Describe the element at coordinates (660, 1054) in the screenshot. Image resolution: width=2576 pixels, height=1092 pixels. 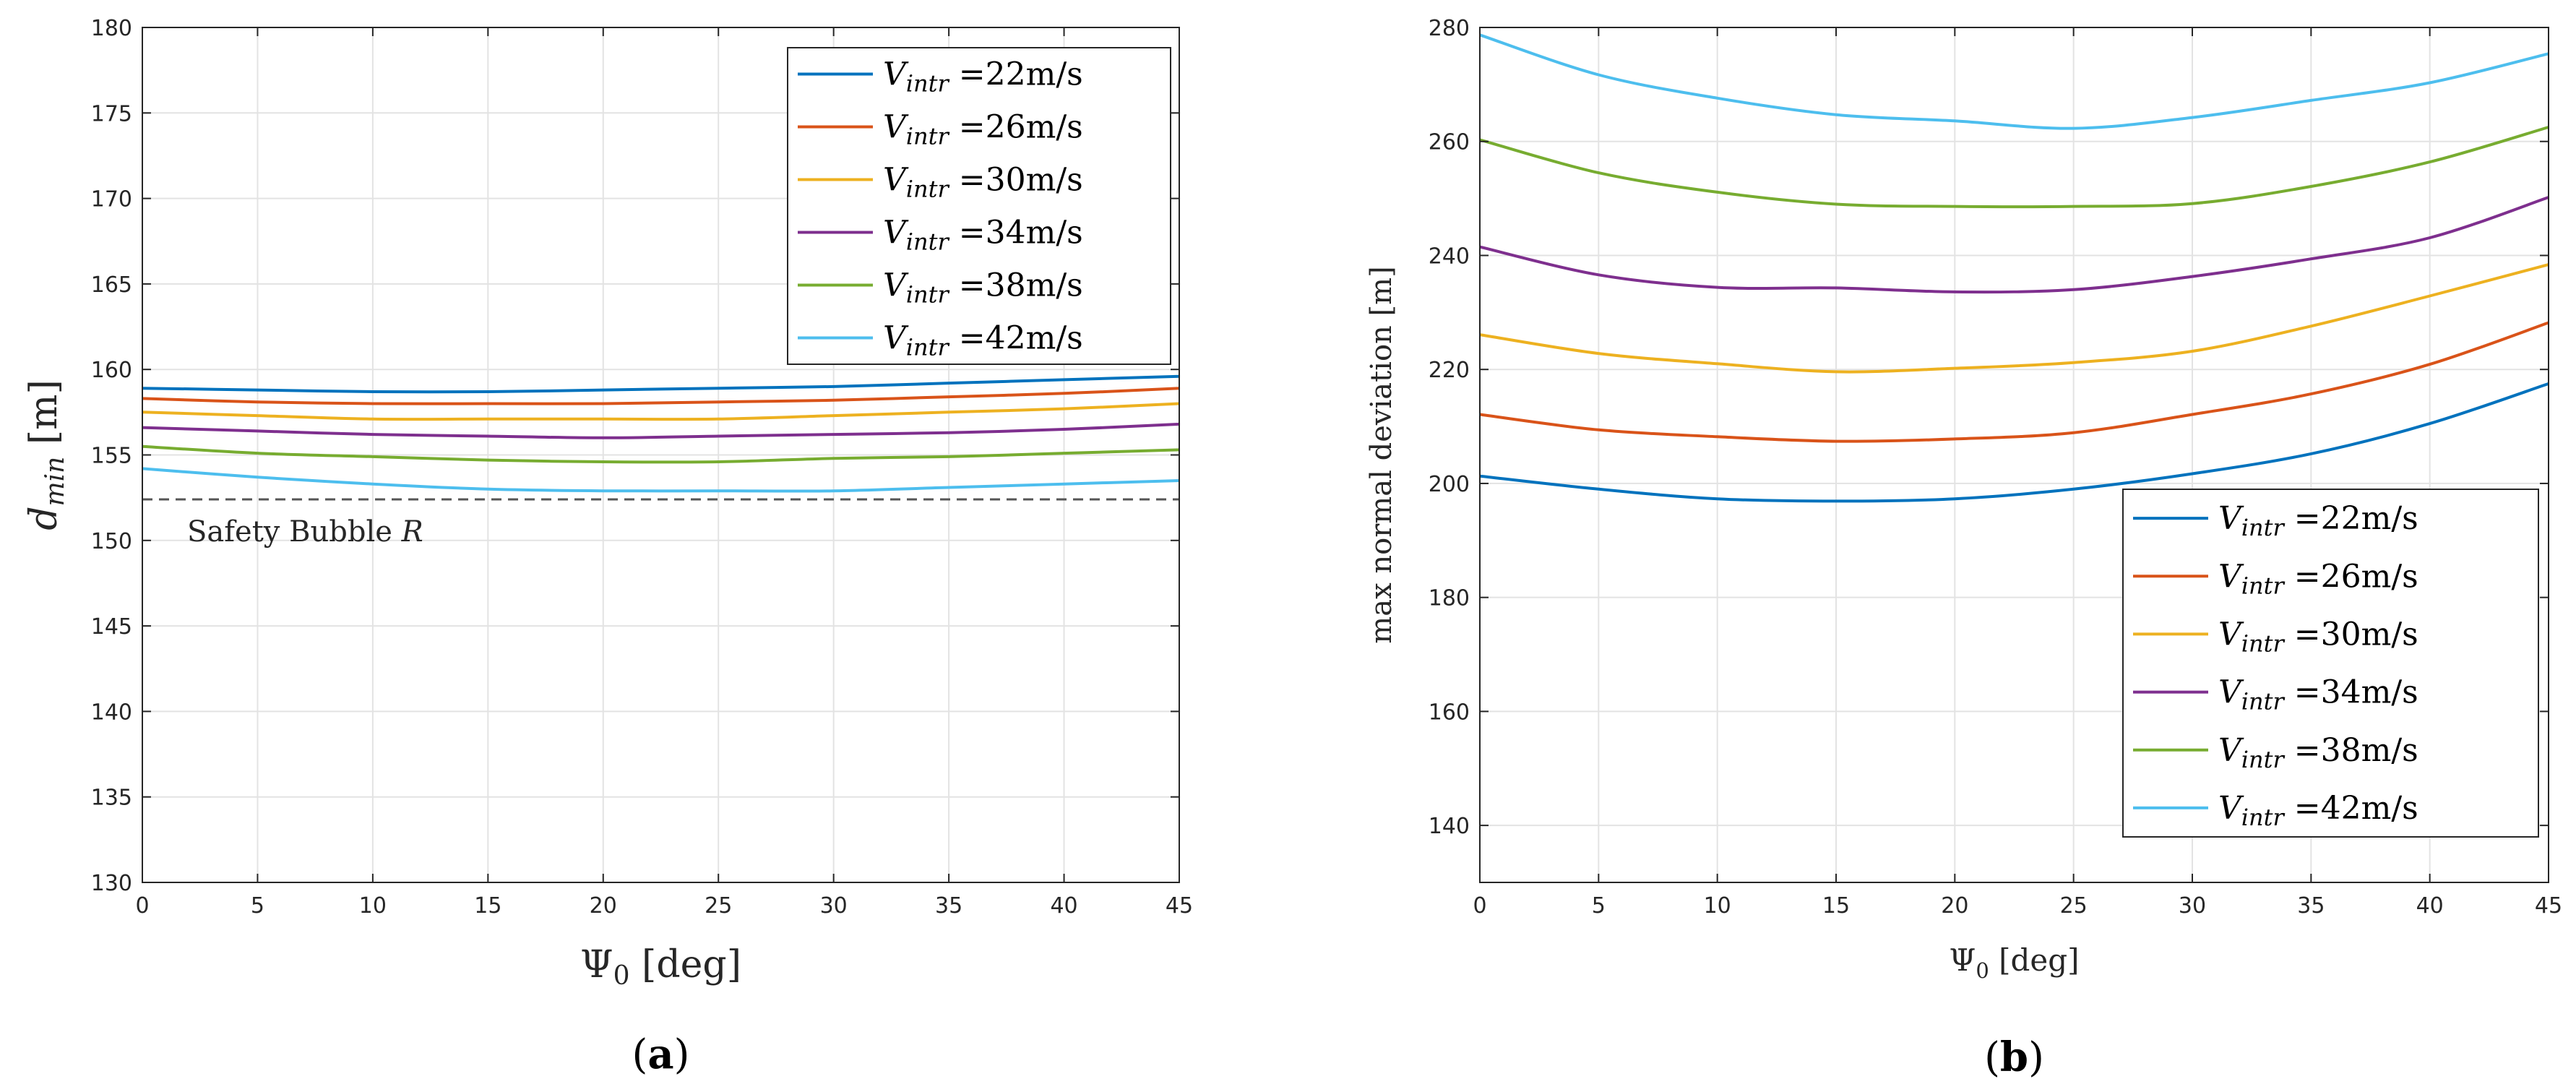
I see `panel-label: (a)` at that location.